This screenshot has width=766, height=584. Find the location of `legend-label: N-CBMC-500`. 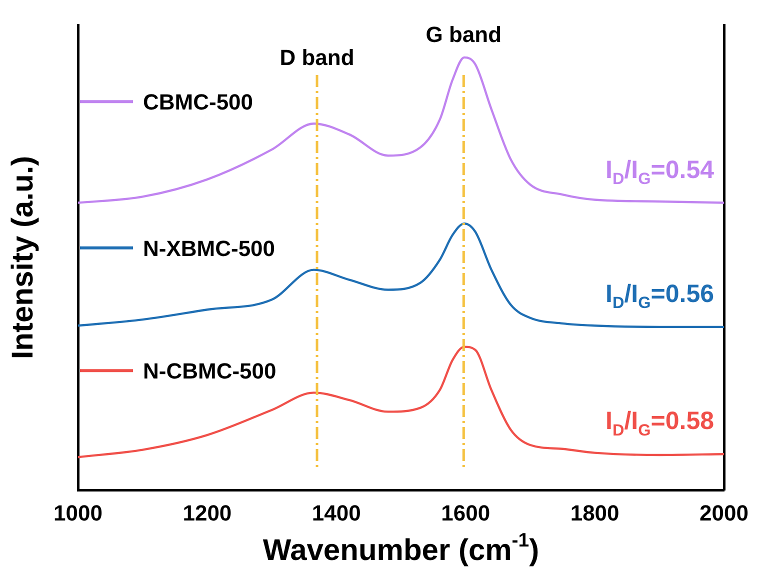

legend-label: N-CBMC-500 is located at coordinates (209, 371).